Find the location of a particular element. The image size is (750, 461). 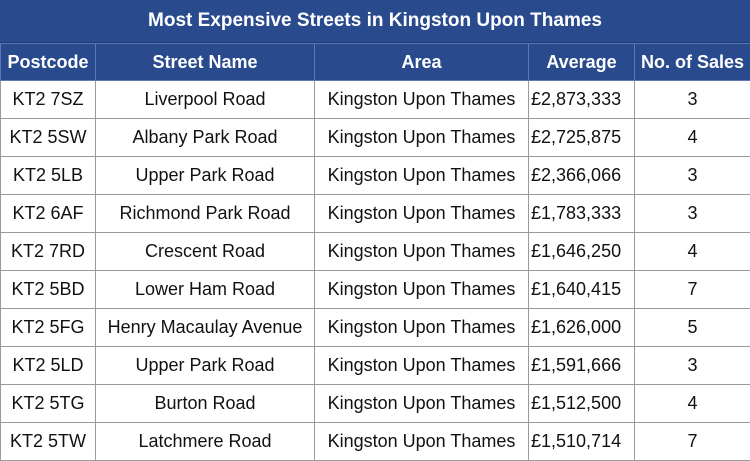

header-no-of-sales: No. of Sales is located at coordinates (692, 62).